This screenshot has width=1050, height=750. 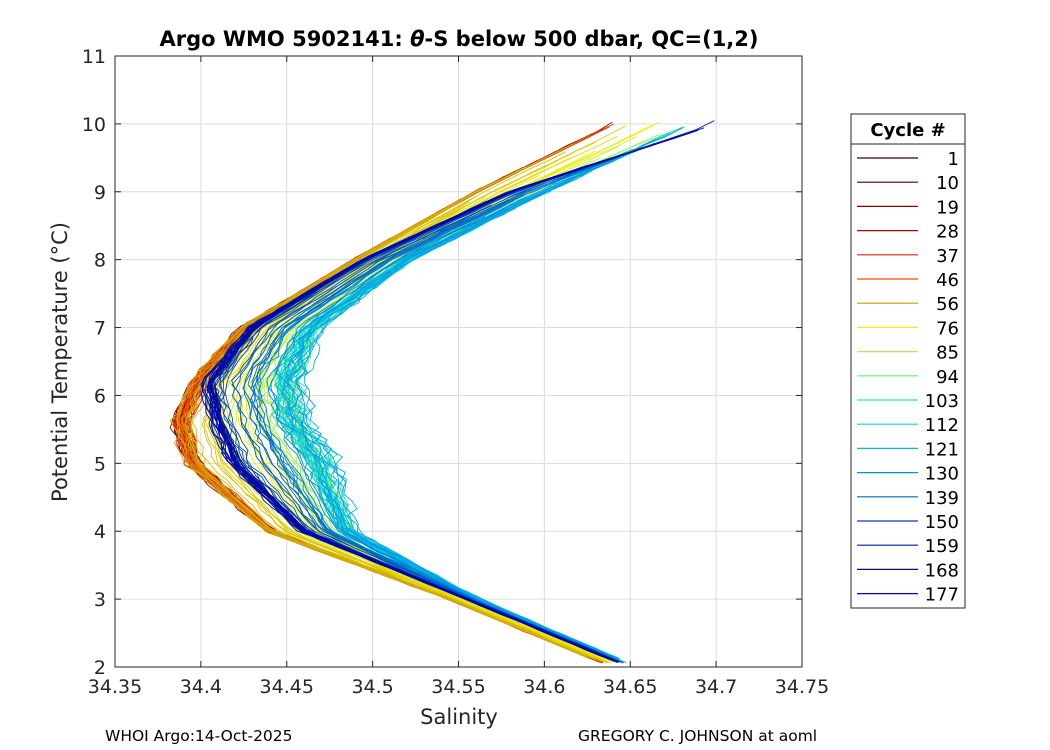 I want to click on legend-entry: 177, so click(x=942, y=595).